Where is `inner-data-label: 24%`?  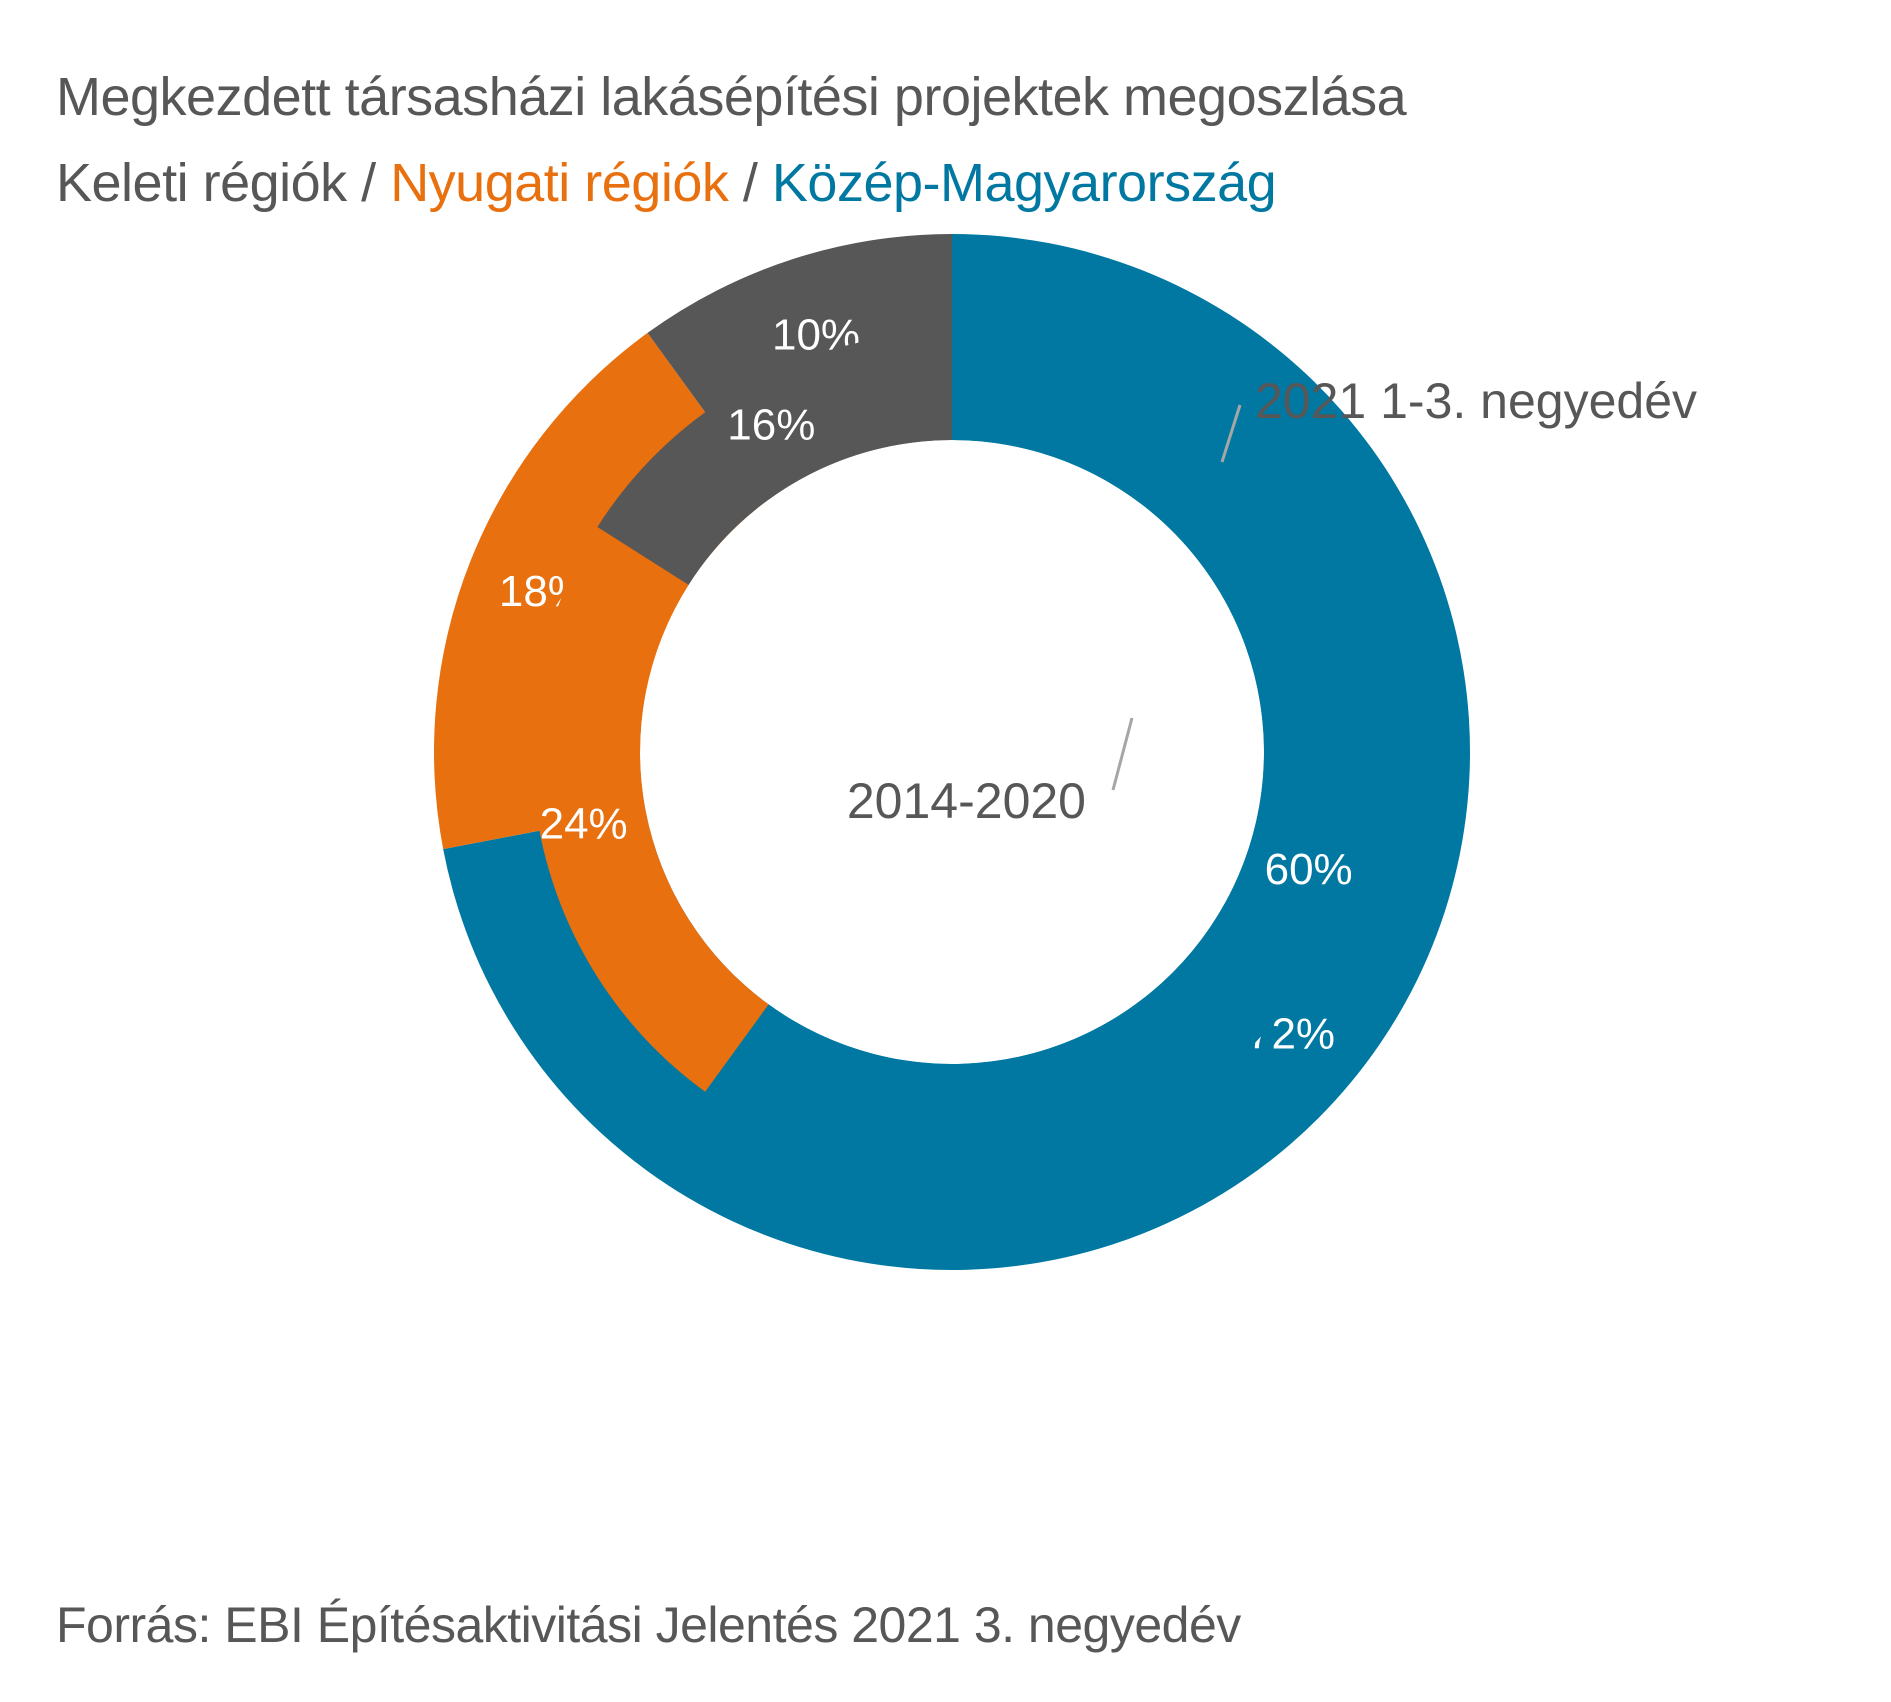
inner-data-label: 24% is located at coordinates (584, 823).